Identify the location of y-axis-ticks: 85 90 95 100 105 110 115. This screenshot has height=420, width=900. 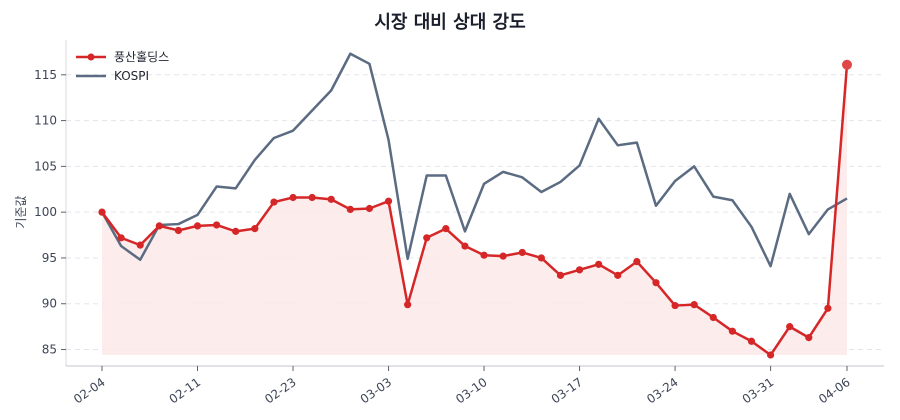
(50, 212).